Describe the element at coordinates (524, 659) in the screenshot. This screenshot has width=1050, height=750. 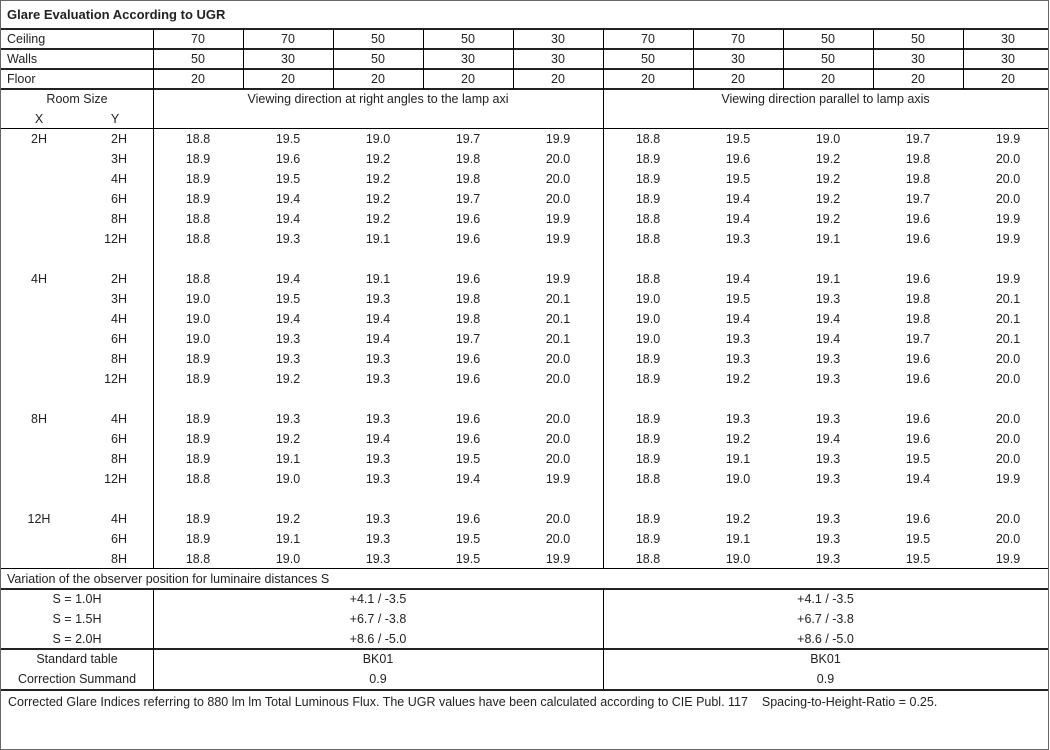
I see `standard-row: Standard table BK01 BK01` at that location.